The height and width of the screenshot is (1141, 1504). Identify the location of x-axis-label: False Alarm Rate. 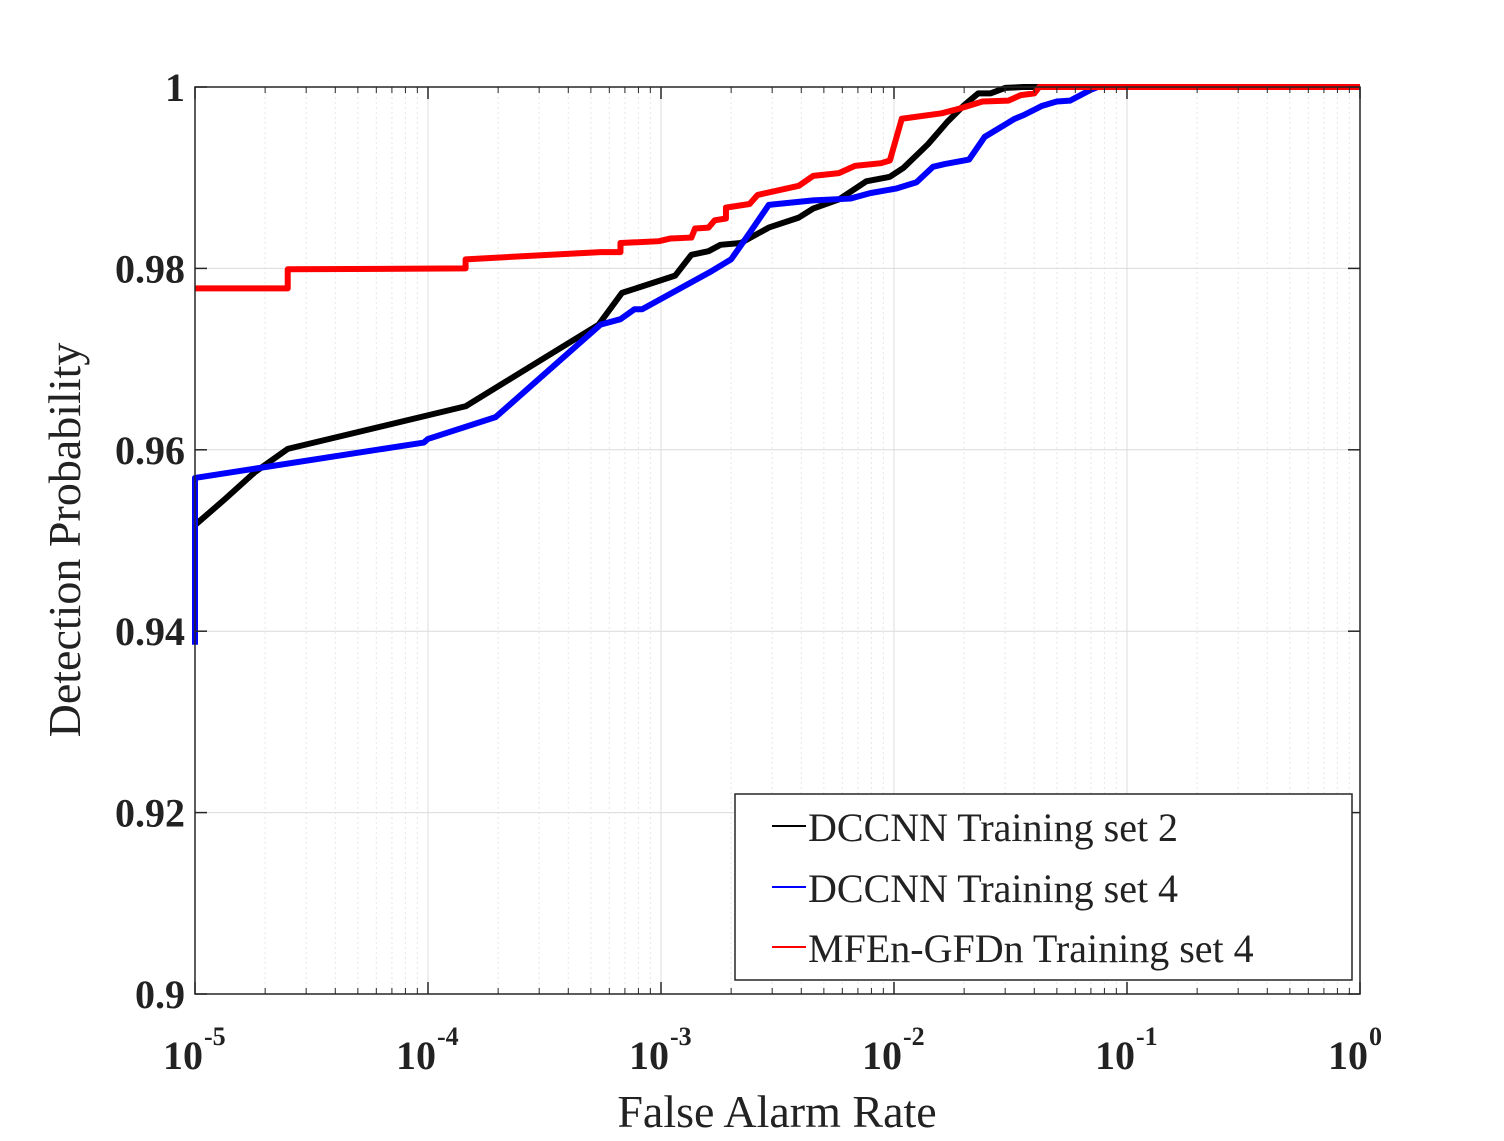
(776, 1111).